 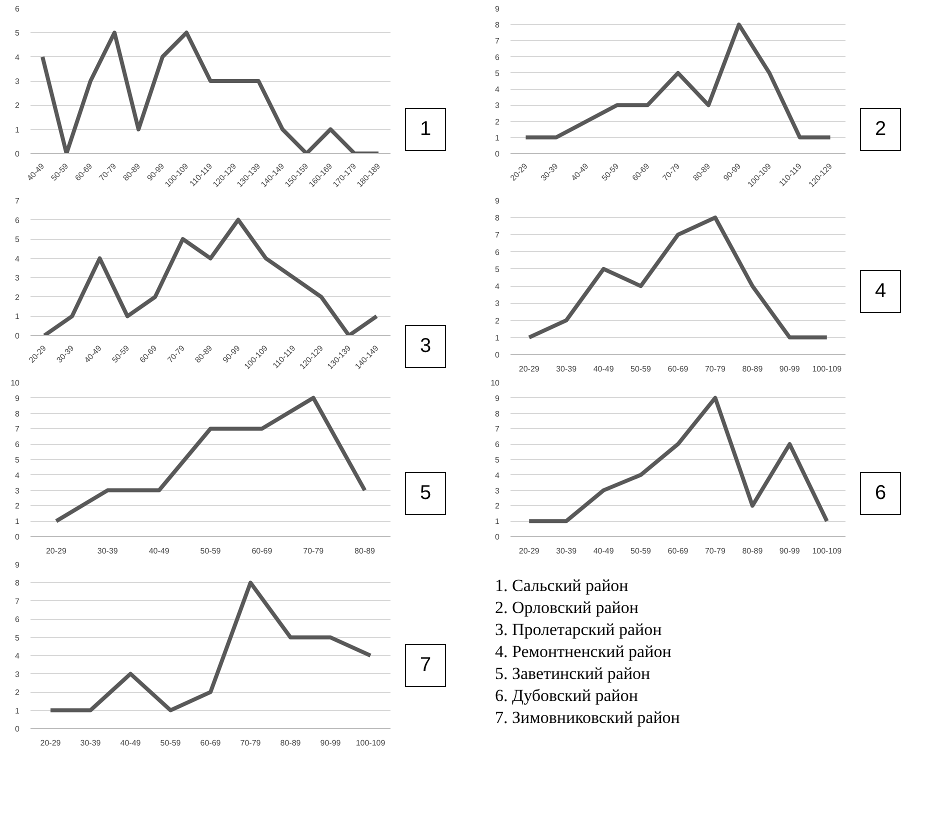 What do you see at coordinates (881, 291) in the screenshot?
I see `text: 4` at bounding box center [881, 291].